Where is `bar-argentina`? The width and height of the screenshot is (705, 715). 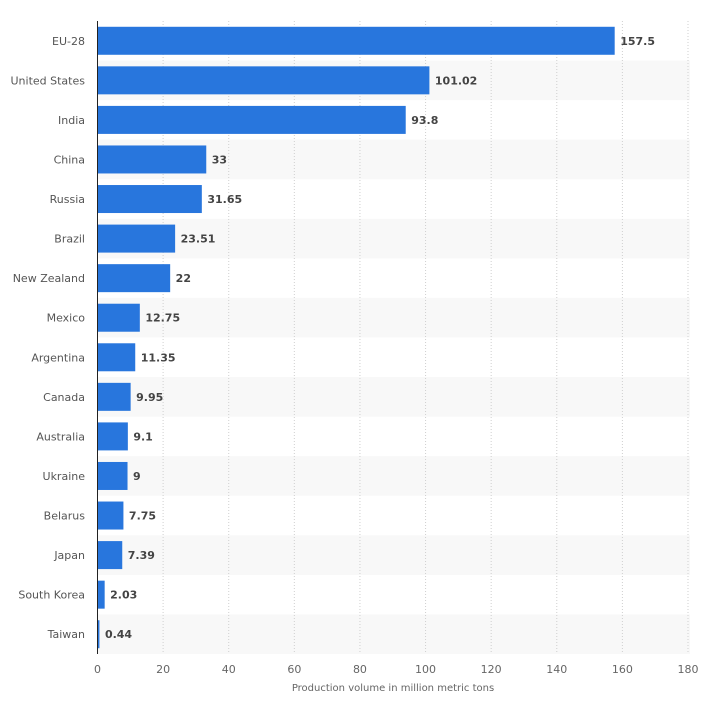
bar-argentina is located at coordinates (117, 357).